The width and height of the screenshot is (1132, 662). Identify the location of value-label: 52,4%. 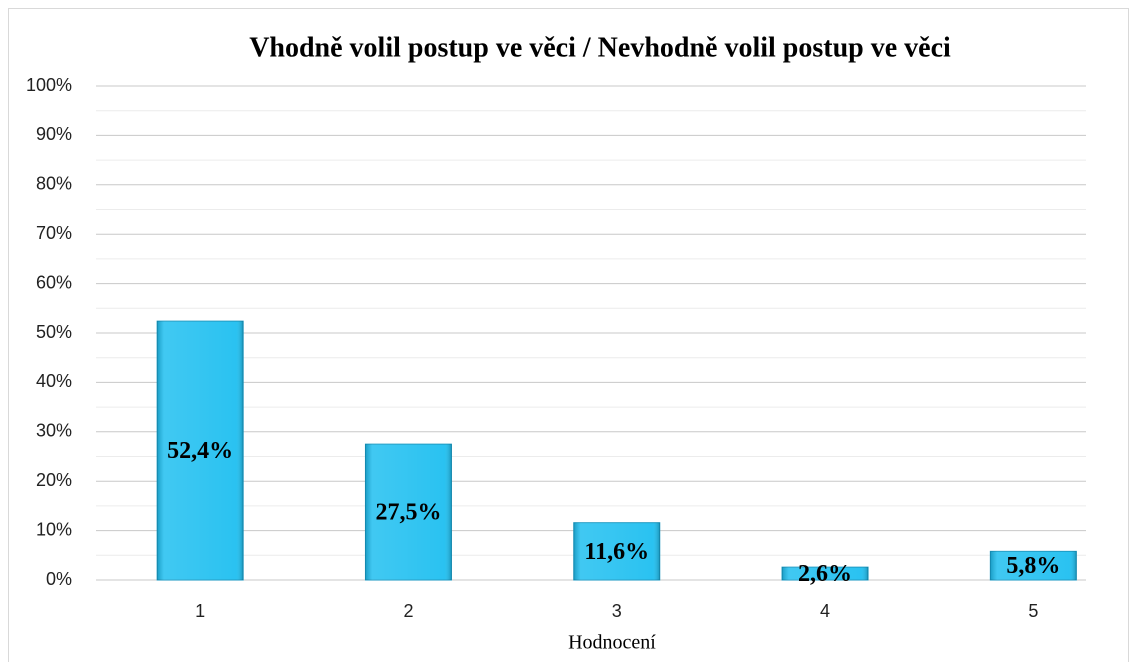
(200, 451).